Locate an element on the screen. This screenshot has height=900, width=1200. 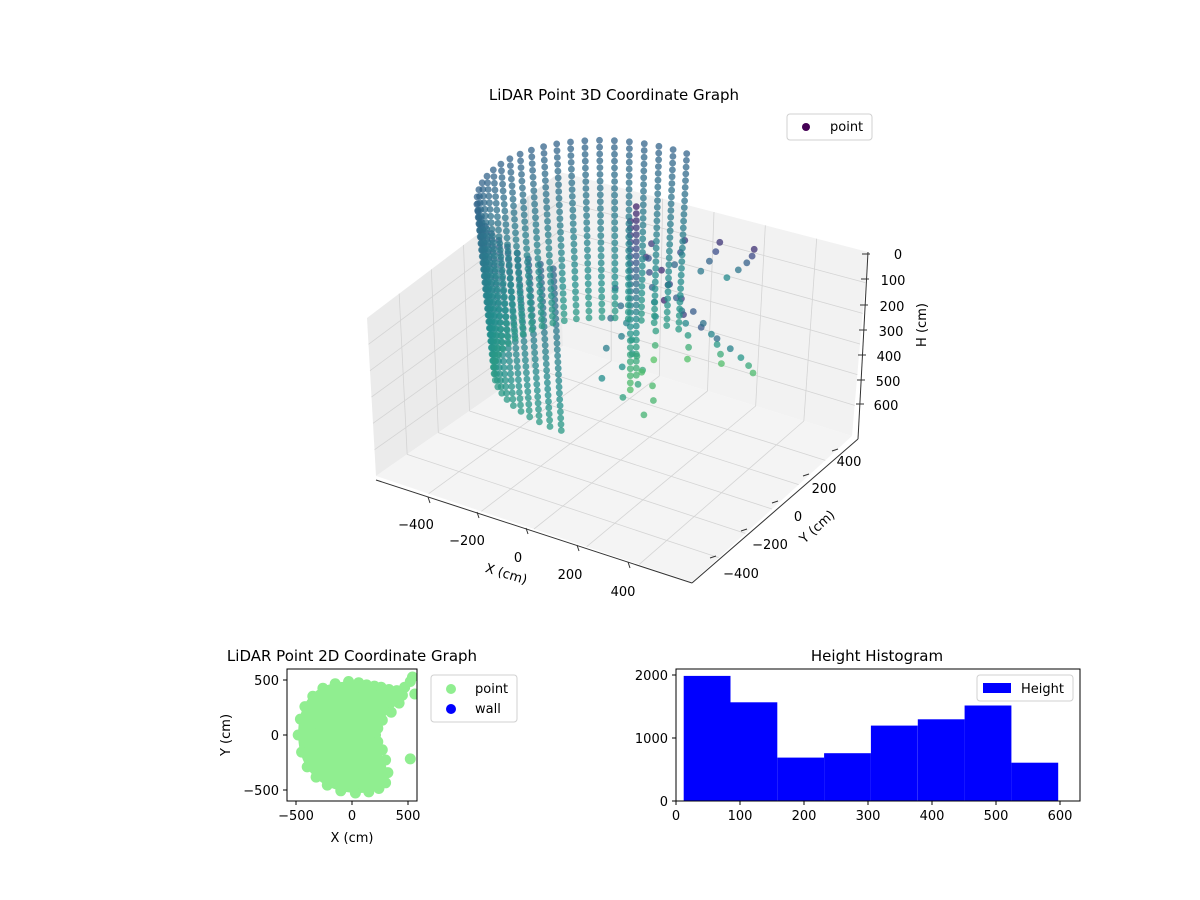
scatter-2d-body is located at coordinates (354, 735).